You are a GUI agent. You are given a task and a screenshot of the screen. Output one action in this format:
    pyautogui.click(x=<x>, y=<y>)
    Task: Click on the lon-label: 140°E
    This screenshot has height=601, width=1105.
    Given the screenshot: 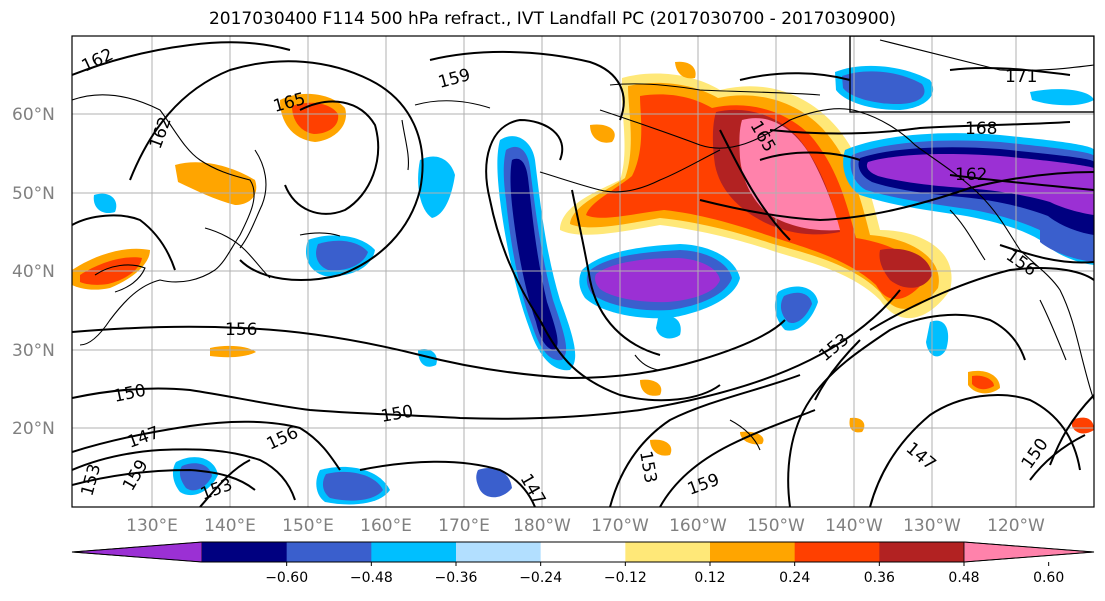 What is the action you would take?
    pyautogui.click(x=230, y=526)
    